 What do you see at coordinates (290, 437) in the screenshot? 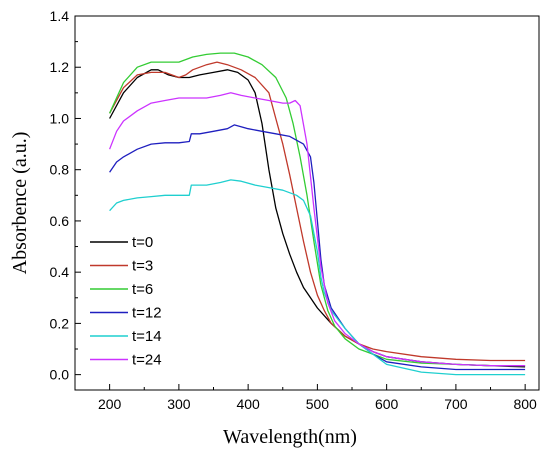
I see `x-axis-title: Wavelength(nm)` at bounding box center [290, 437].